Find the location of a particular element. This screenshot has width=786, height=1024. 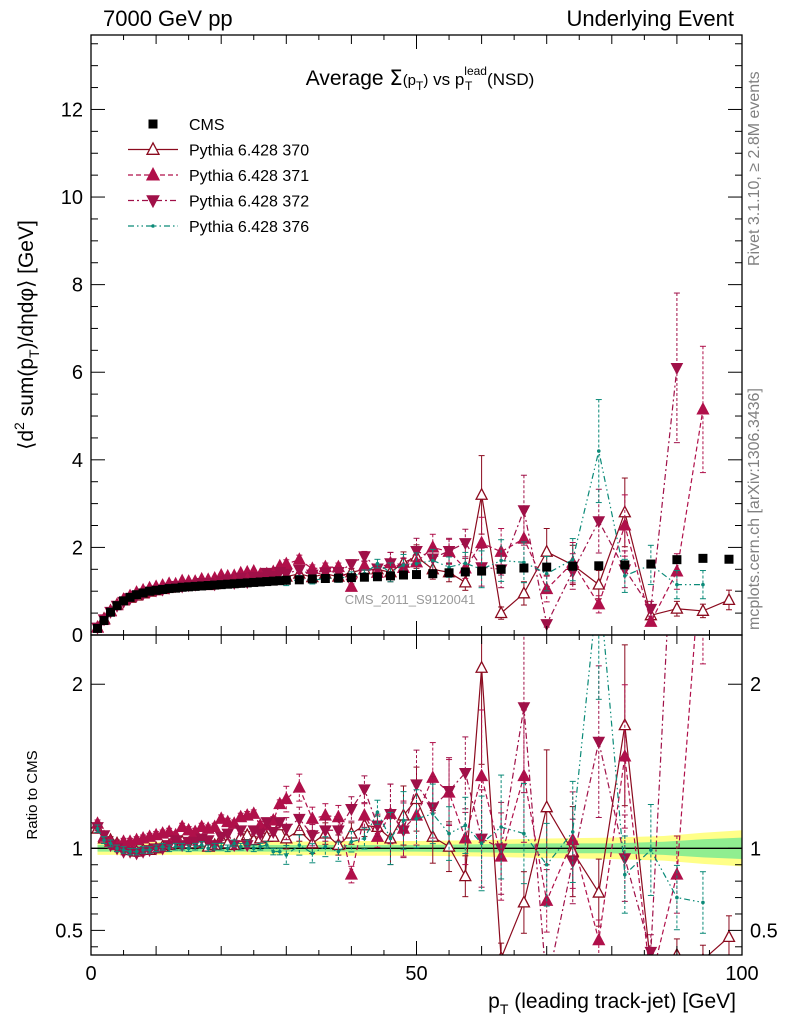

title-average: Average is located at coordinates (348, 78).